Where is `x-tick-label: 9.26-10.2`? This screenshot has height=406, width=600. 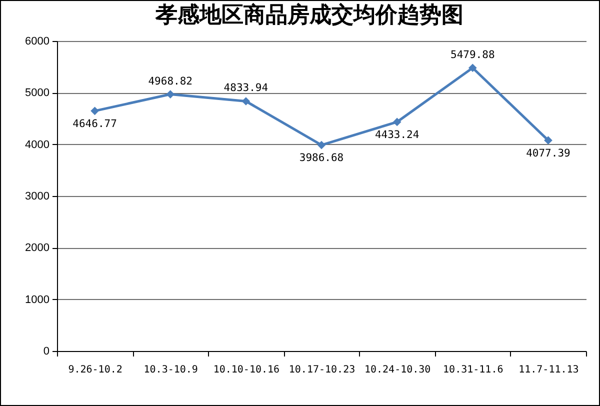
x-tick-label: 9.26-10.2 is located at coordinates (95, 370).